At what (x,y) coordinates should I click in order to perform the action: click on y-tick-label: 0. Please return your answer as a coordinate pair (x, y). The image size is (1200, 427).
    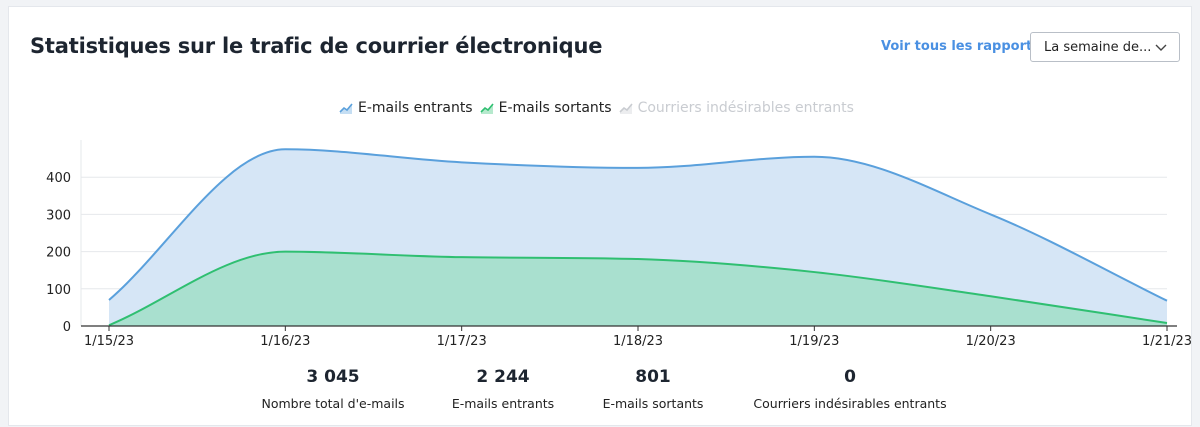
    Looking at the image, I should click on (67, 327).